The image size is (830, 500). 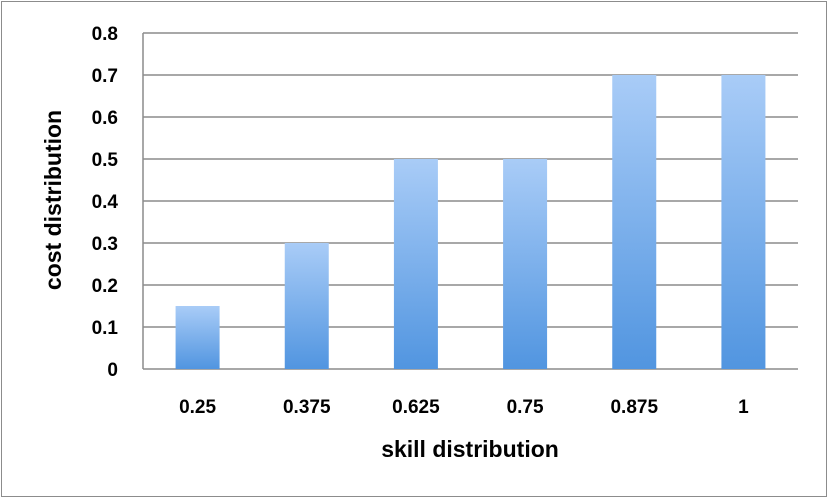 What do you see at coordinates (53, 200) in the screenshot?
I see `y-axis-title: cost distribution` at bounding box center [53, 200].